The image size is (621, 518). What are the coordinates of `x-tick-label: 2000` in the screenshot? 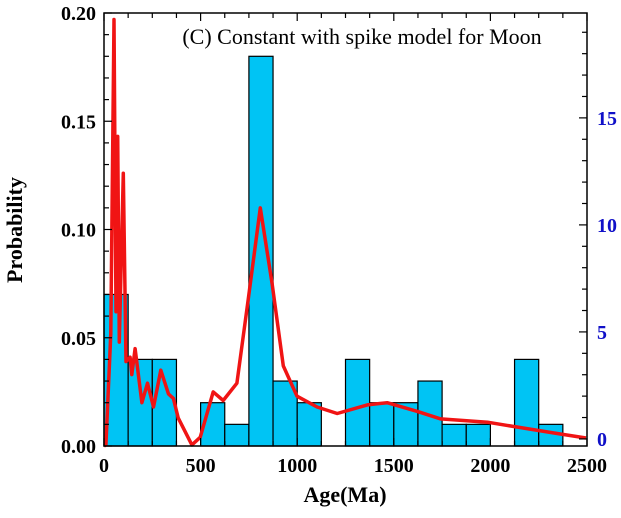 It's located at (490, 466).